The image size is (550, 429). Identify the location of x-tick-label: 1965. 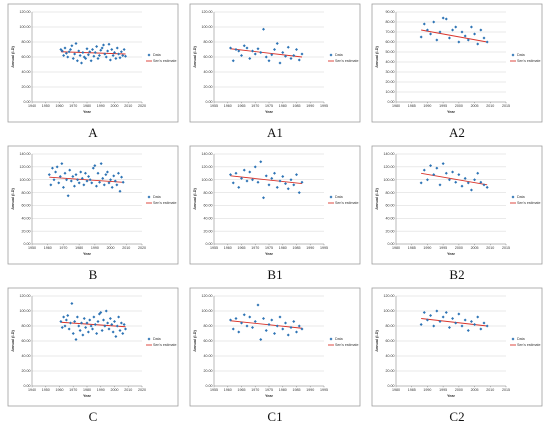
(242, 390).